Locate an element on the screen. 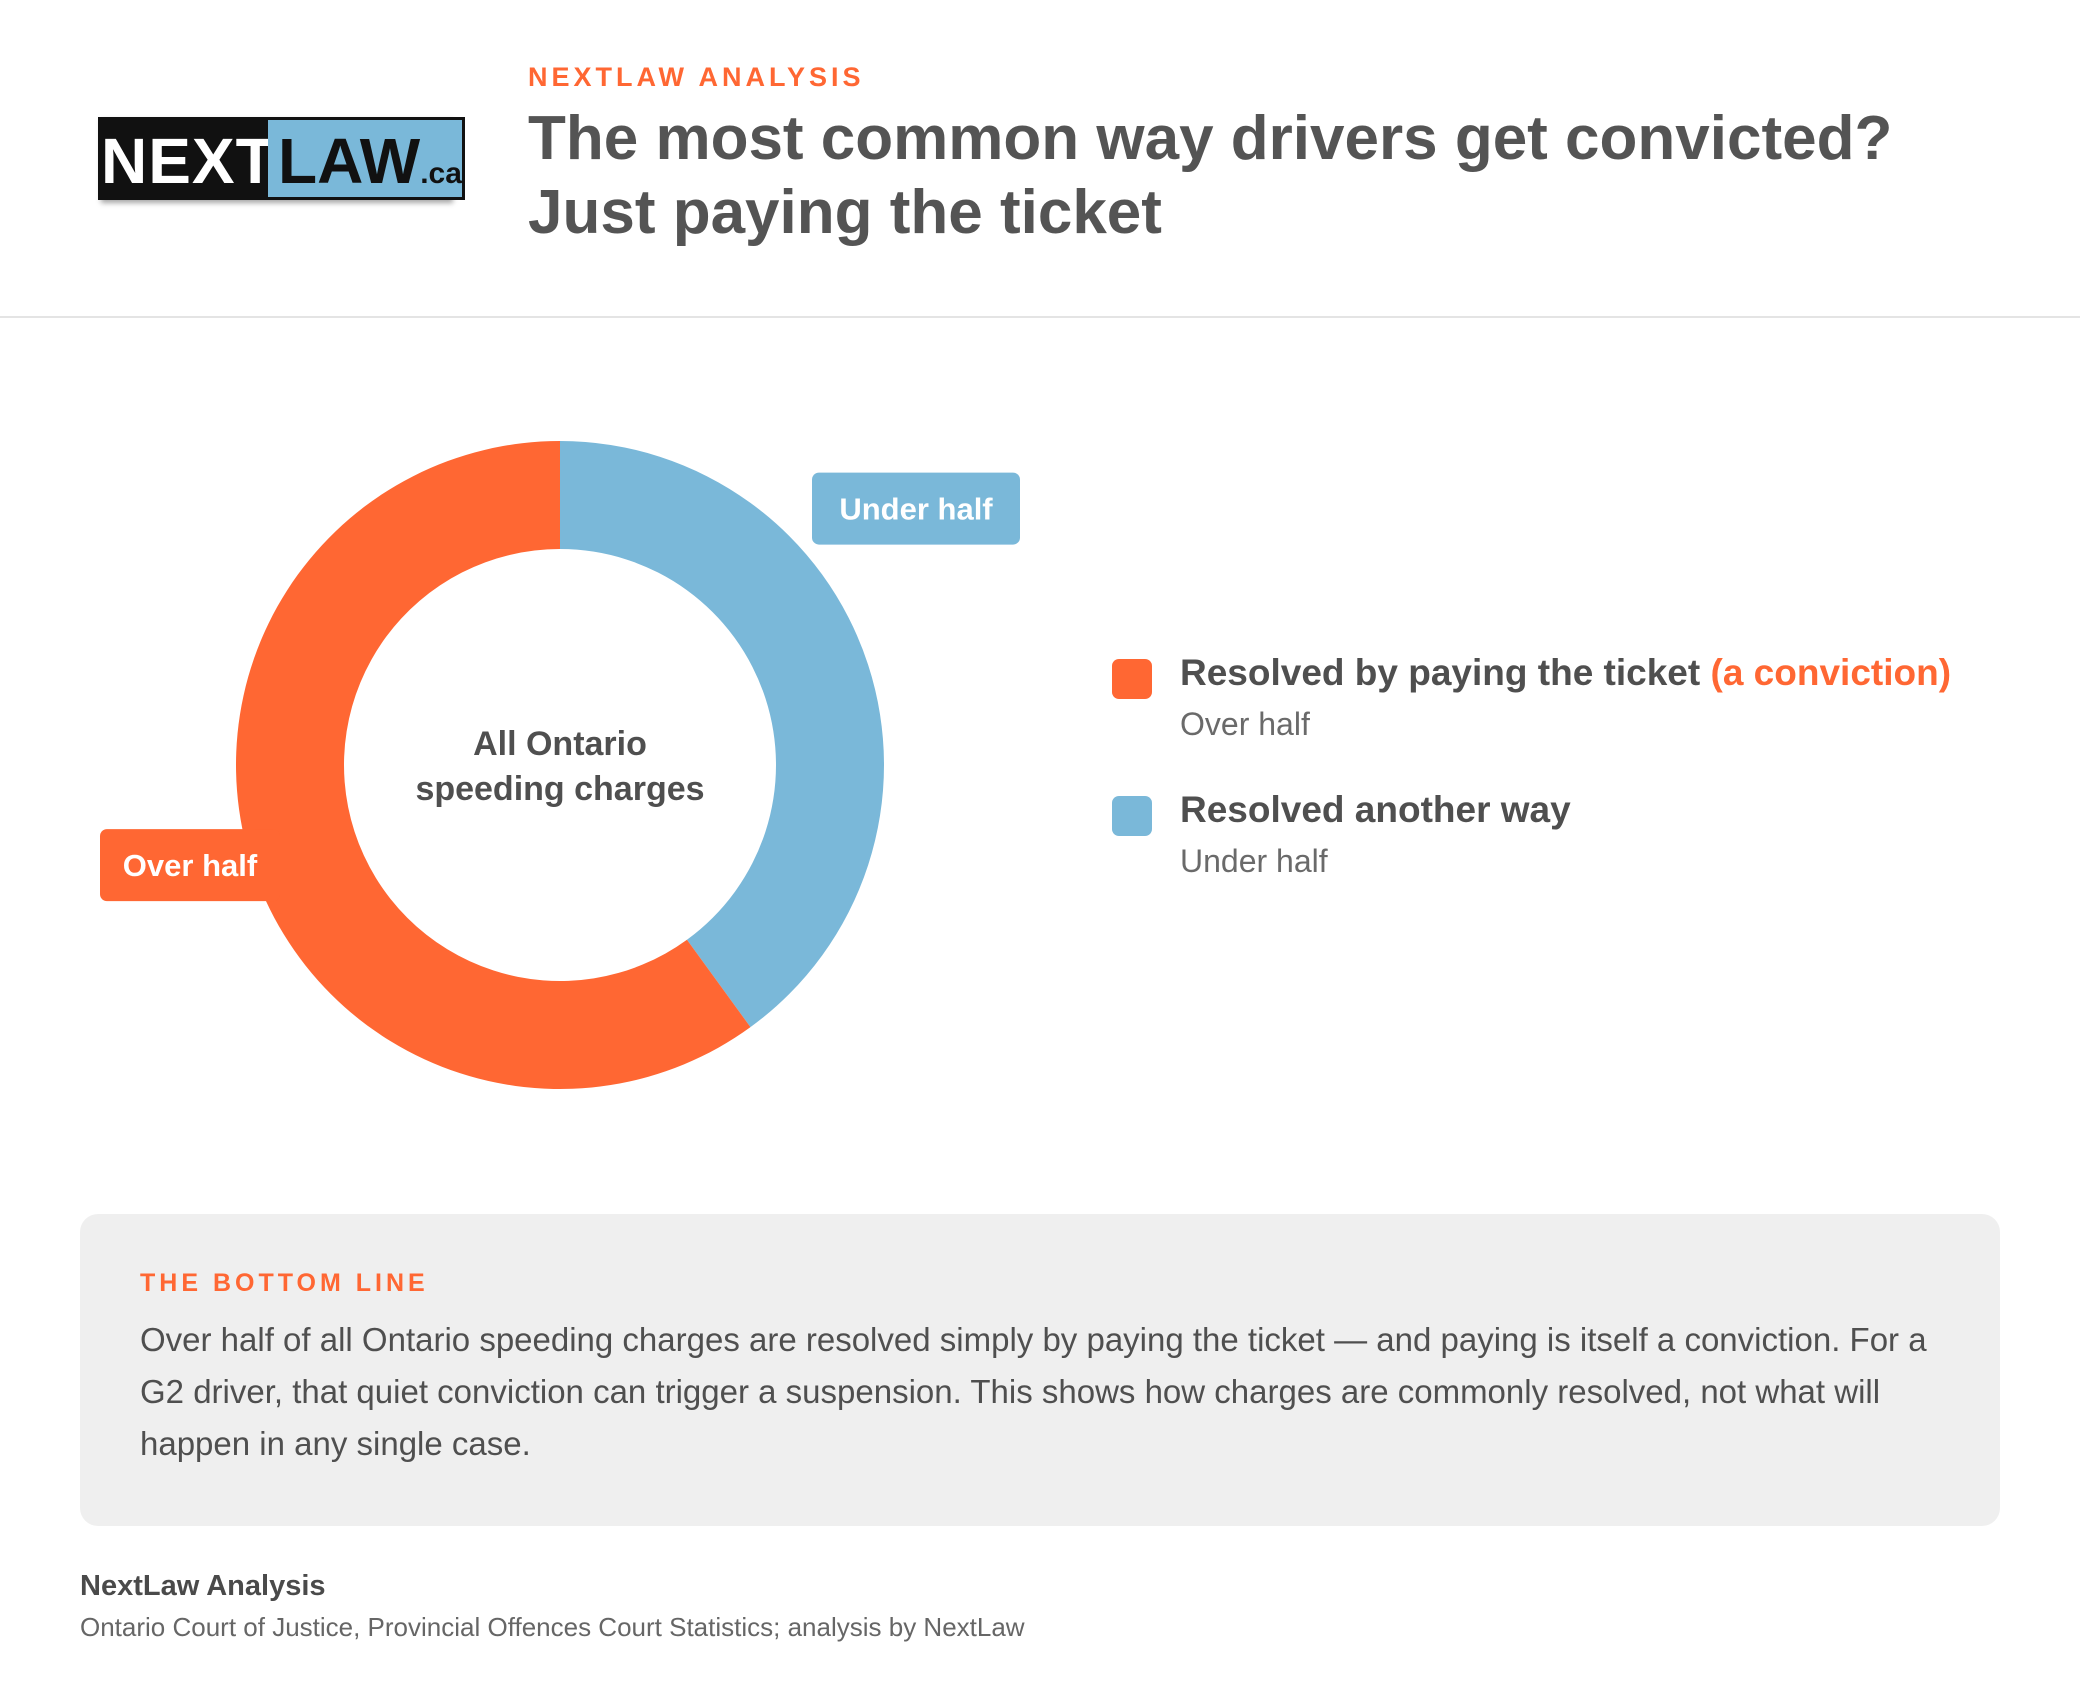  legend-swatch-paying is located at coordinates (1132, 679).